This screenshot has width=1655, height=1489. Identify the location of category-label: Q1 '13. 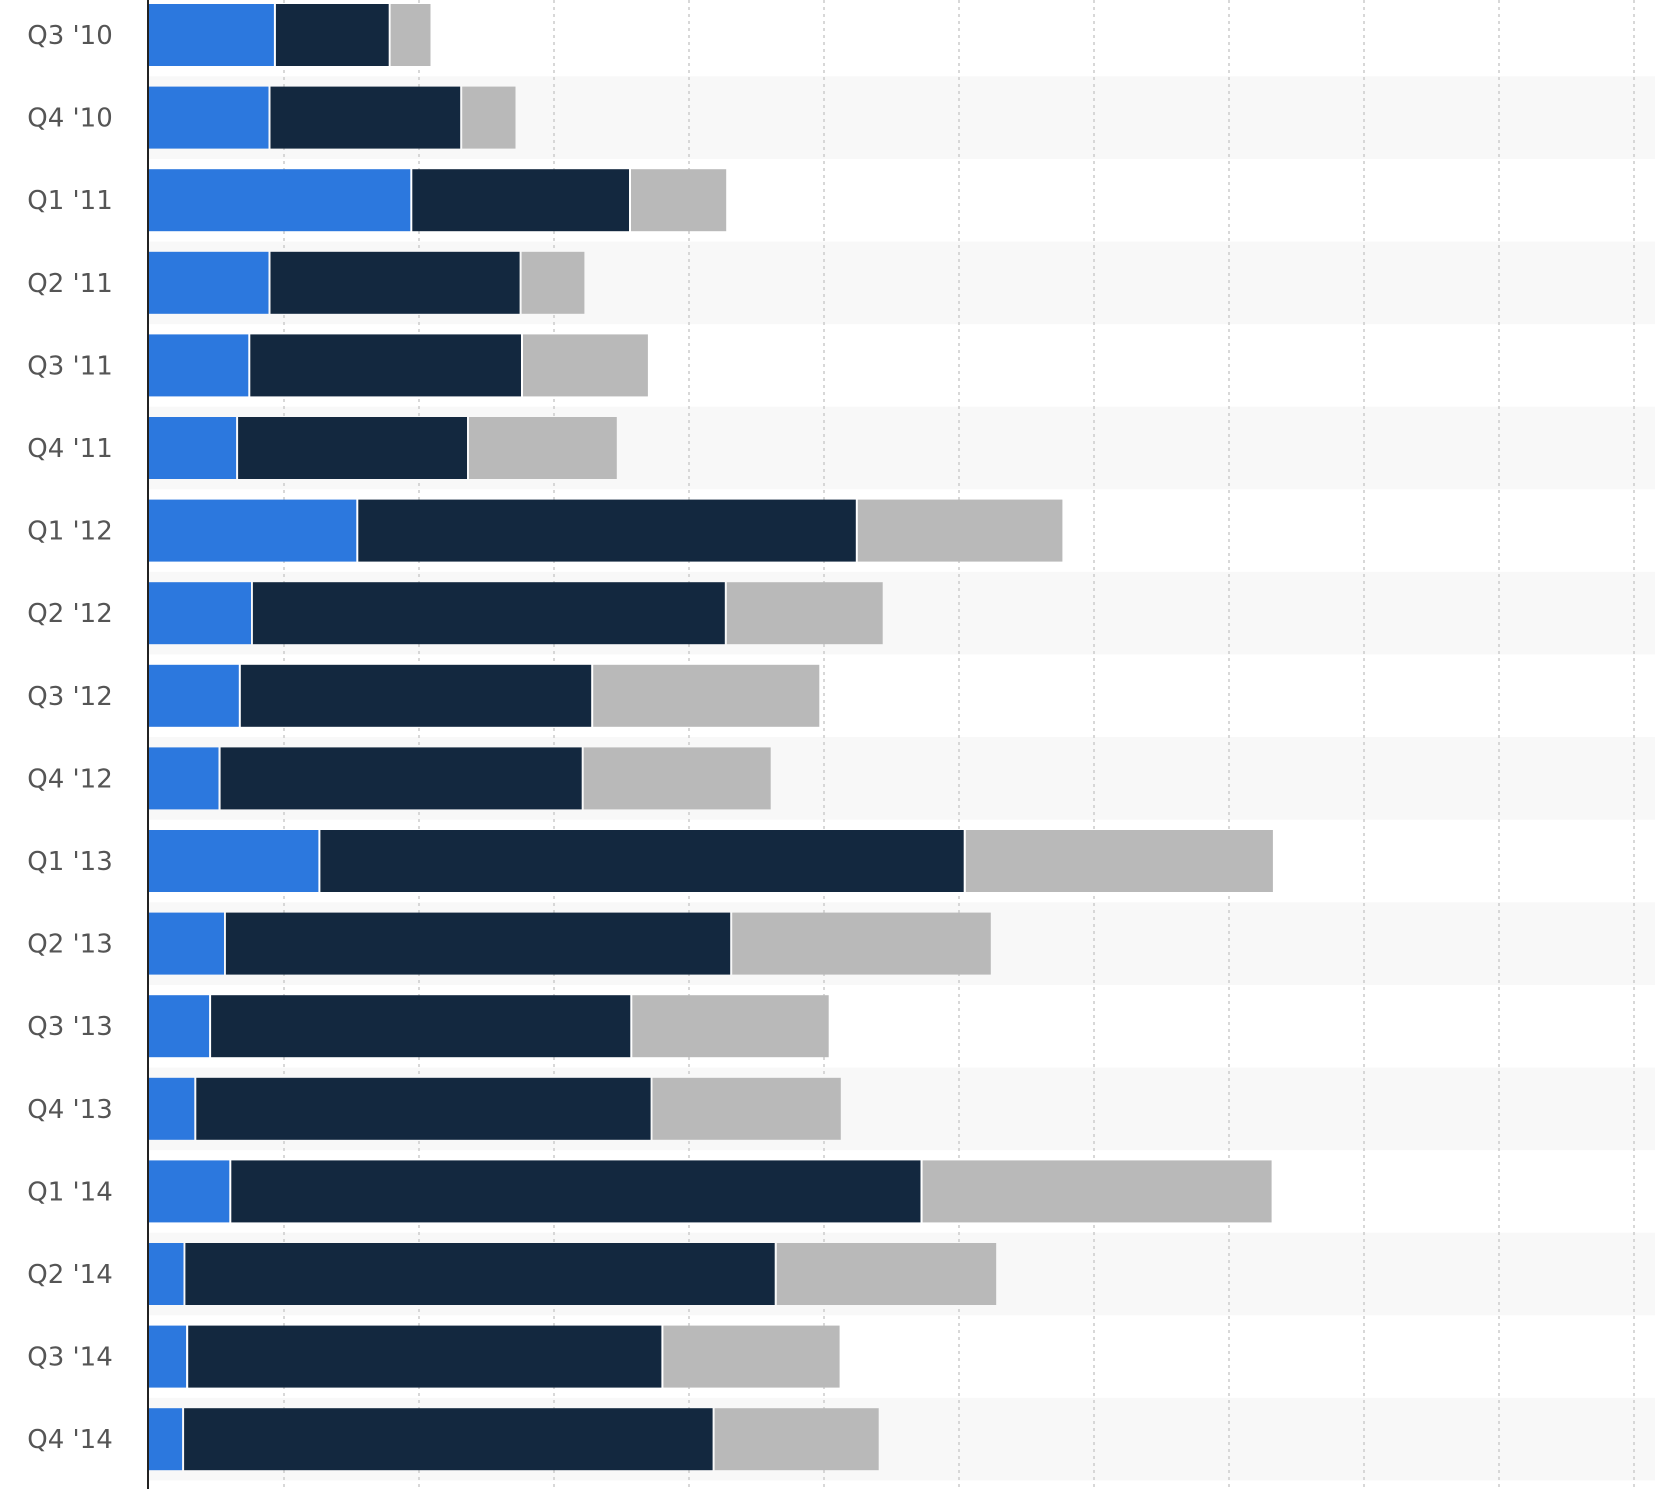
(70, 862).